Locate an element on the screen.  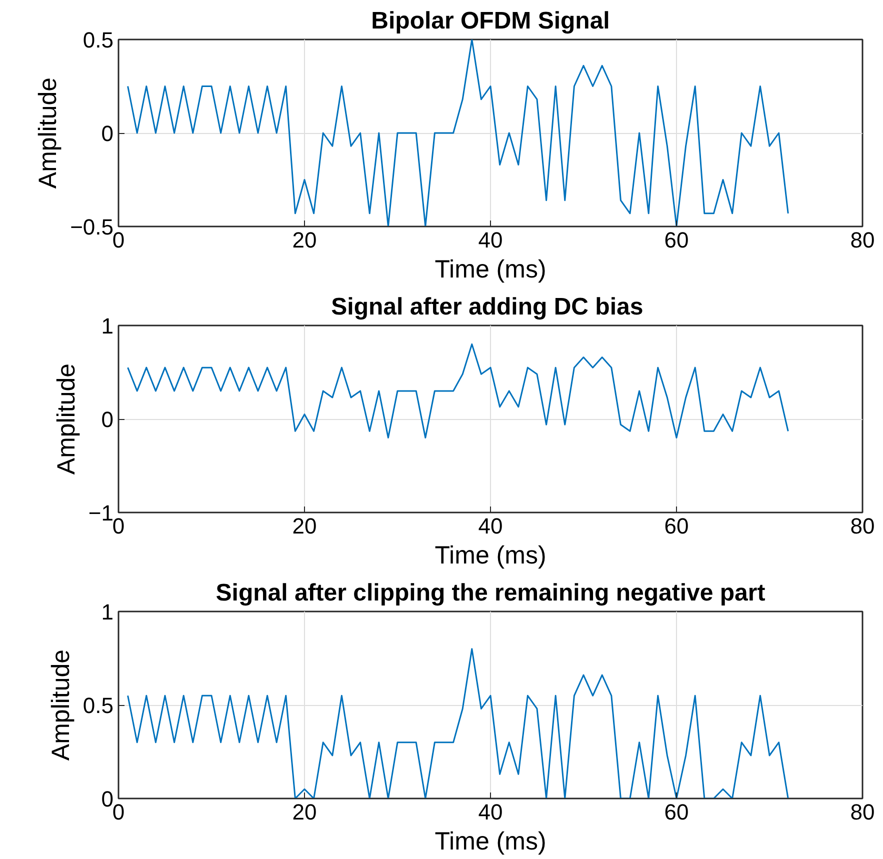
chart-title: Bipolar OFDM Signal is located at coordinates (490, 21).